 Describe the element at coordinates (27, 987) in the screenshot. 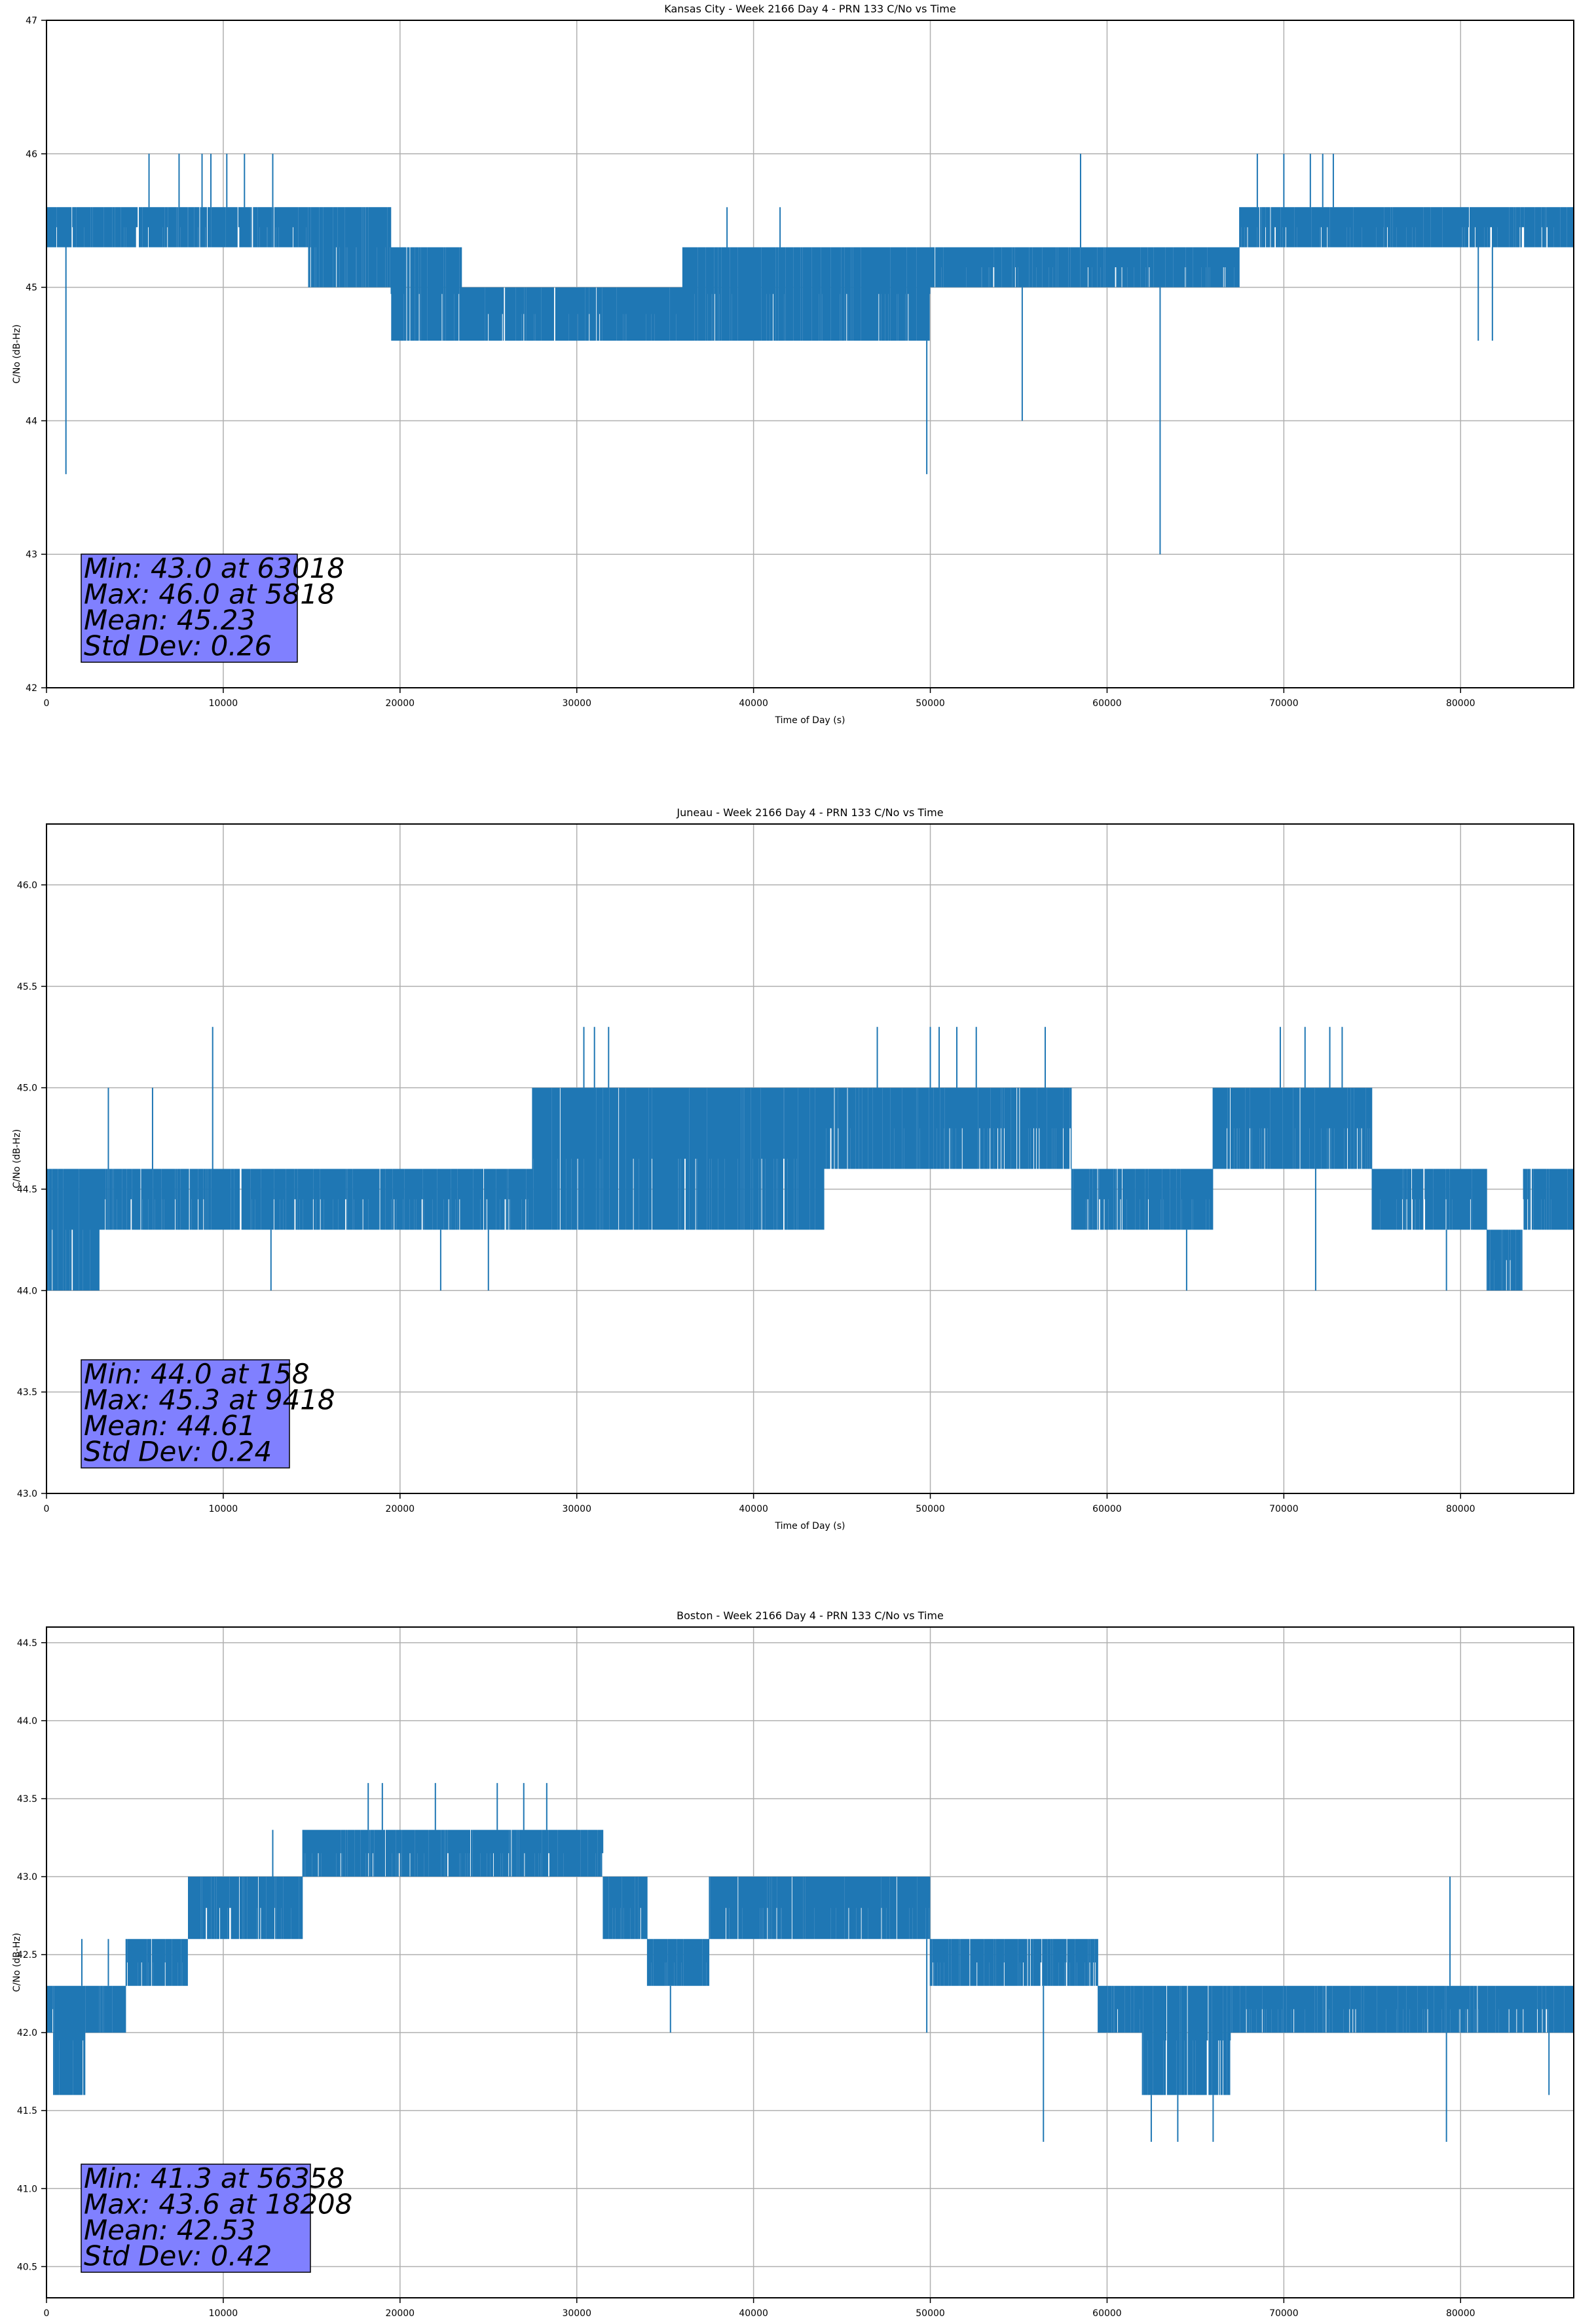

I see `y-tick-label: 45.5` at that location.